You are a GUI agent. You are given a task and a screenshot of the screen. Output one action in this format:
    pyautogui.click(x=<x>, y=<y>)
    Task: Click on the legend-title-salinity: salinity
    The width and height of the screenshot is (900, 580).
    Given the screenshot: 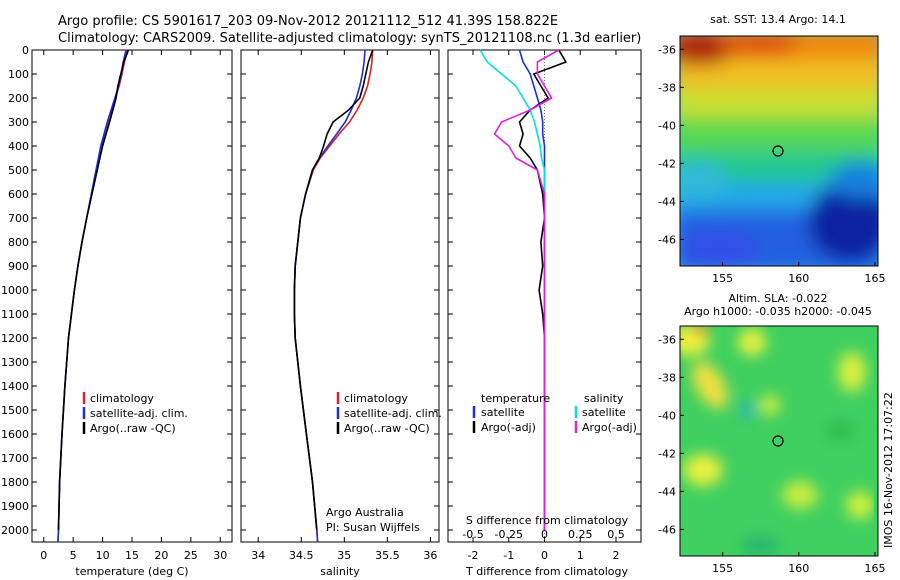 What is the action you would take?
    pyautogui.click(x=604, y=398)
    